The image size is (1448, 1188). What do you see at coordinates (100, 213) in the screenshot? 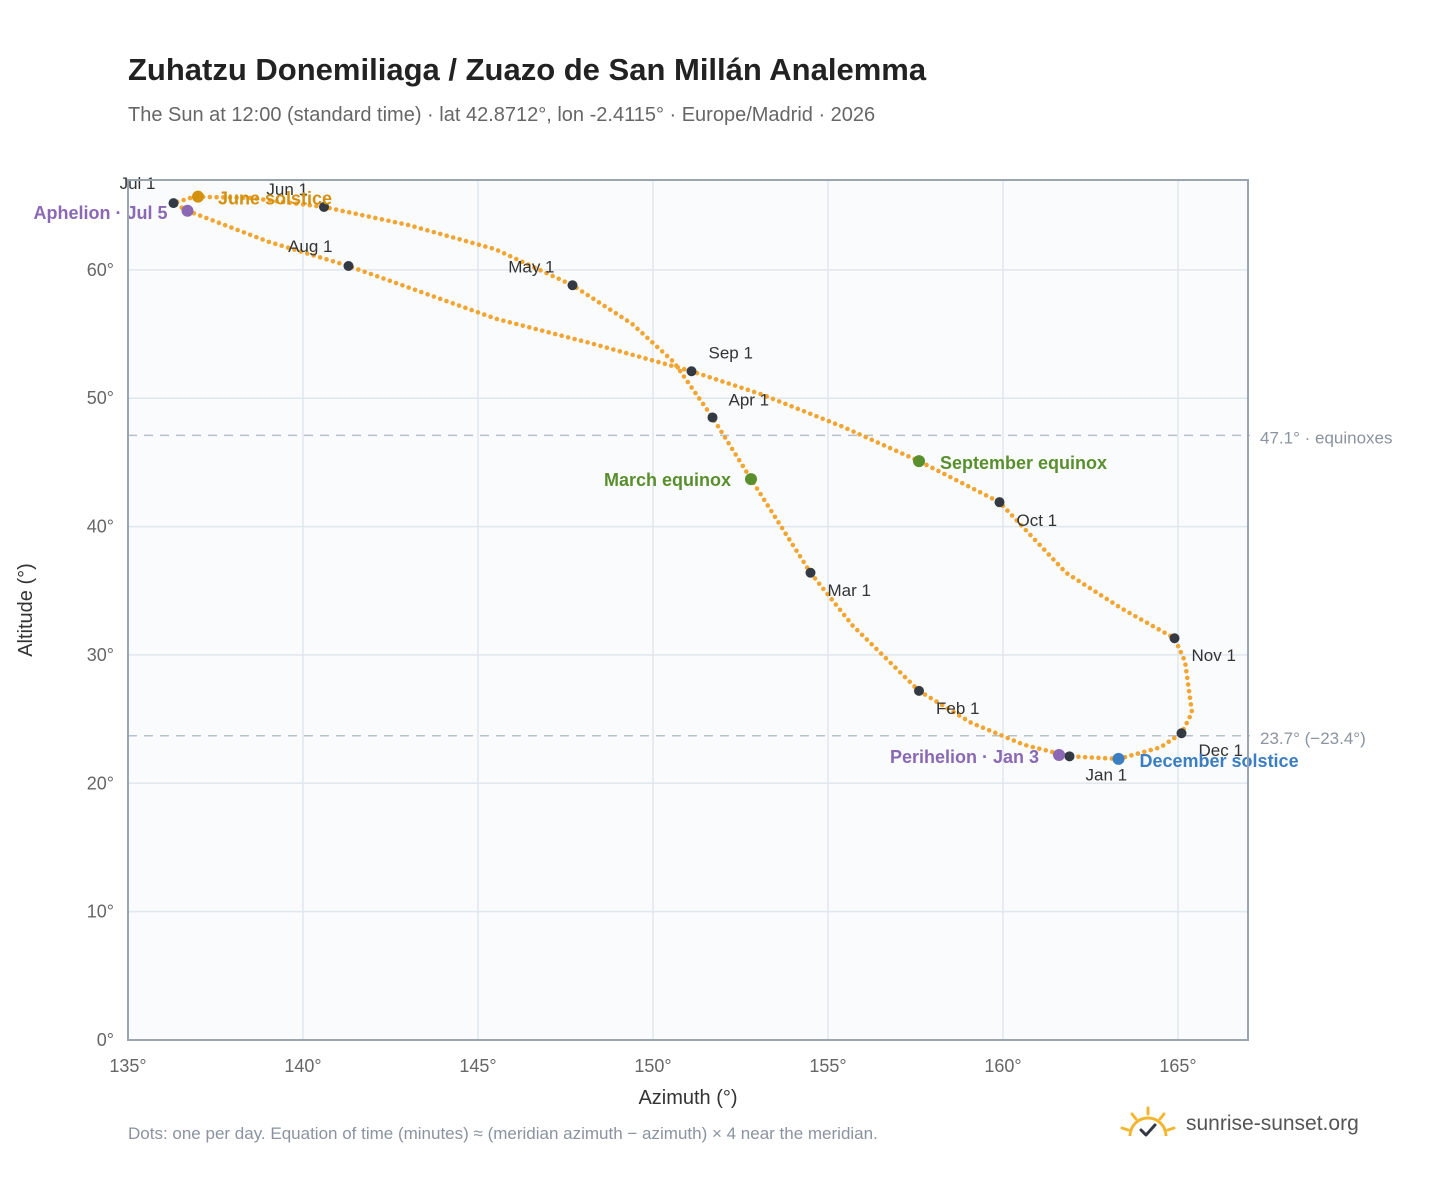
I see `event-label: Aphelion · Jul 5` at bounding box center [100, 213].